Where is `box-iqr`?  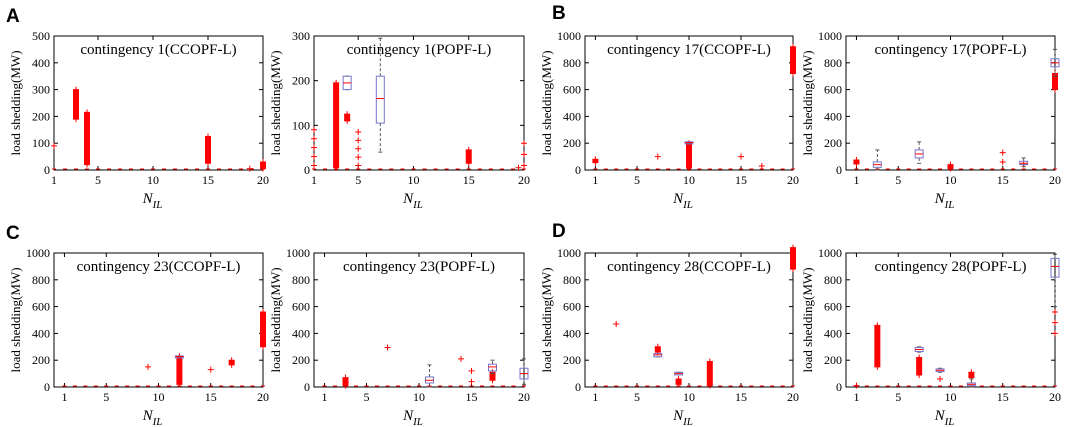 box-iqr is located at coordinates (1055, 267).